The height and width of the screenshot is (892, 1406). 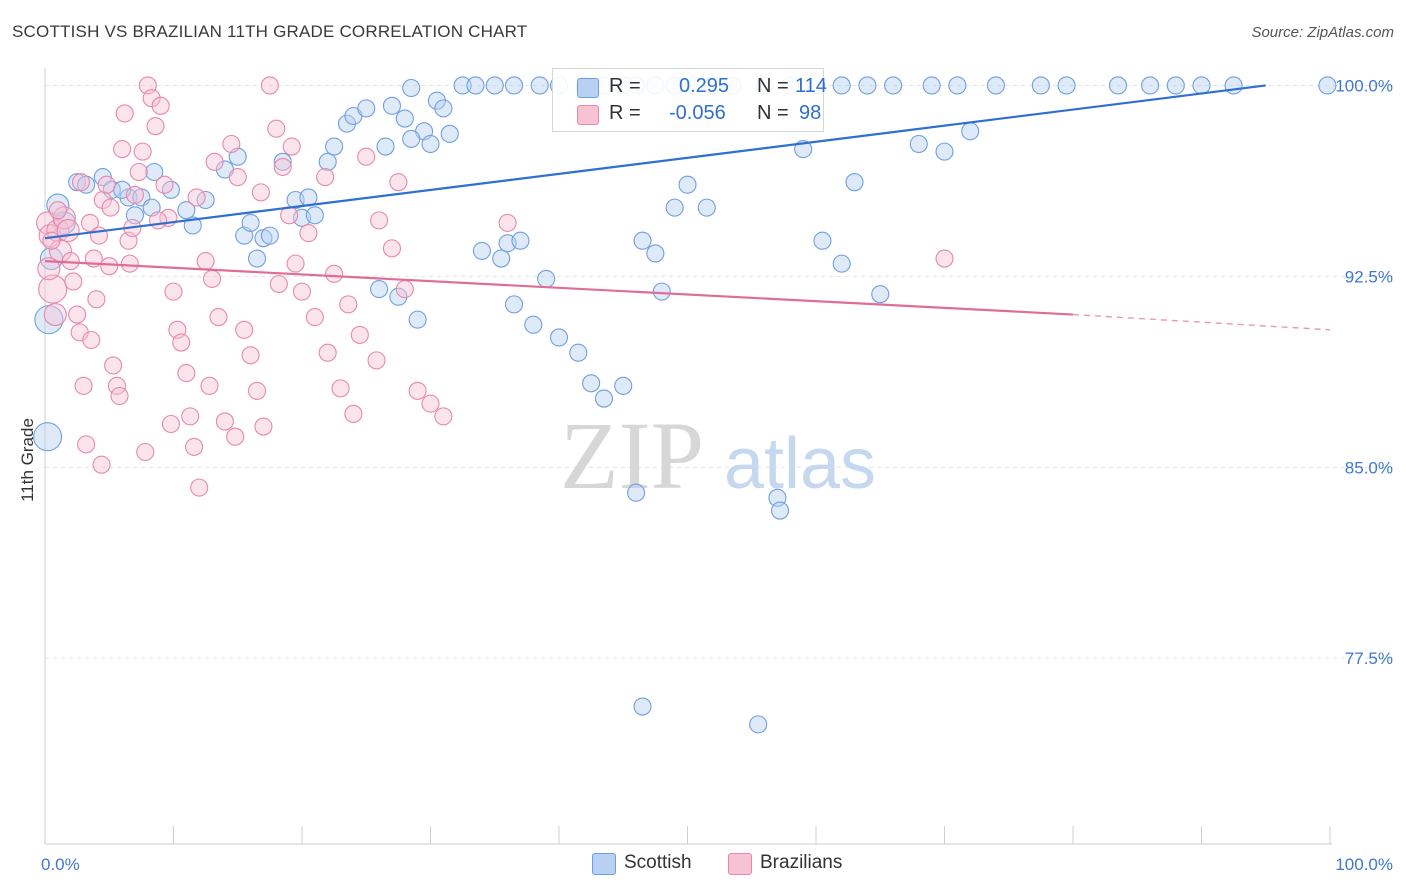 What do you see at coordinates (1364, 85) in the screenshot?
I see `y-tick-label: 100.0%` at bounding box center [1364, 85].